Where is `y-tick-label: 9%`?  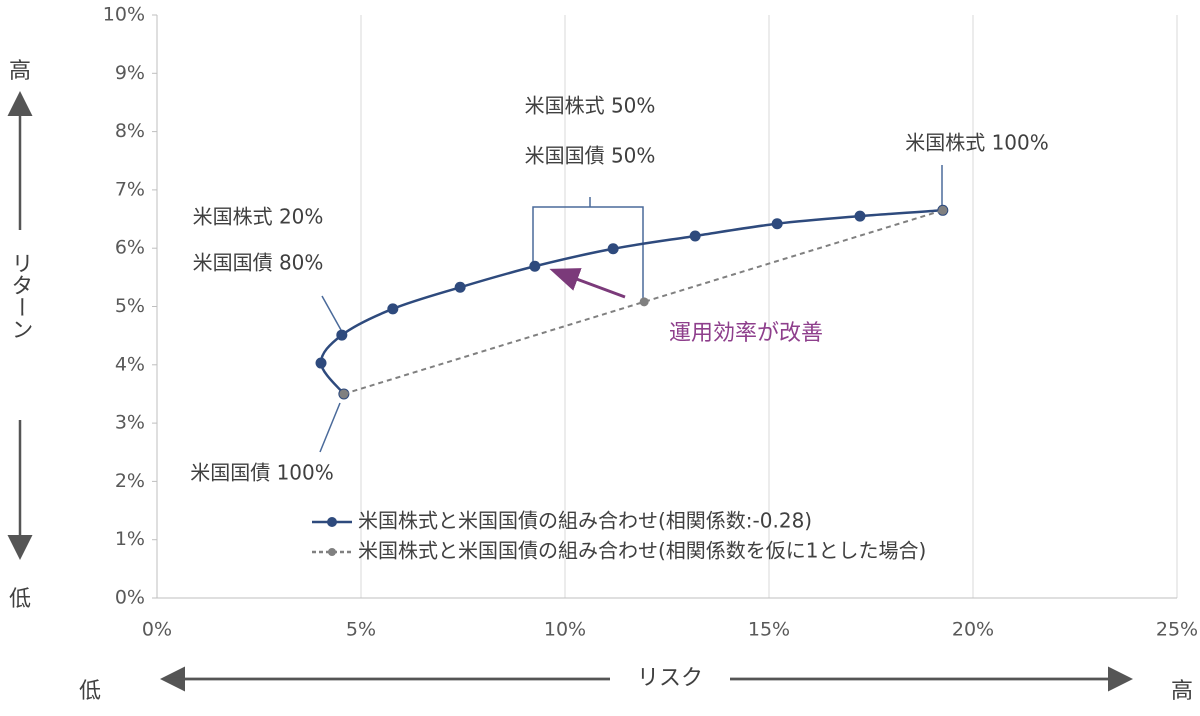
y-tick-label: 9% is located at coordinates (130, 73).